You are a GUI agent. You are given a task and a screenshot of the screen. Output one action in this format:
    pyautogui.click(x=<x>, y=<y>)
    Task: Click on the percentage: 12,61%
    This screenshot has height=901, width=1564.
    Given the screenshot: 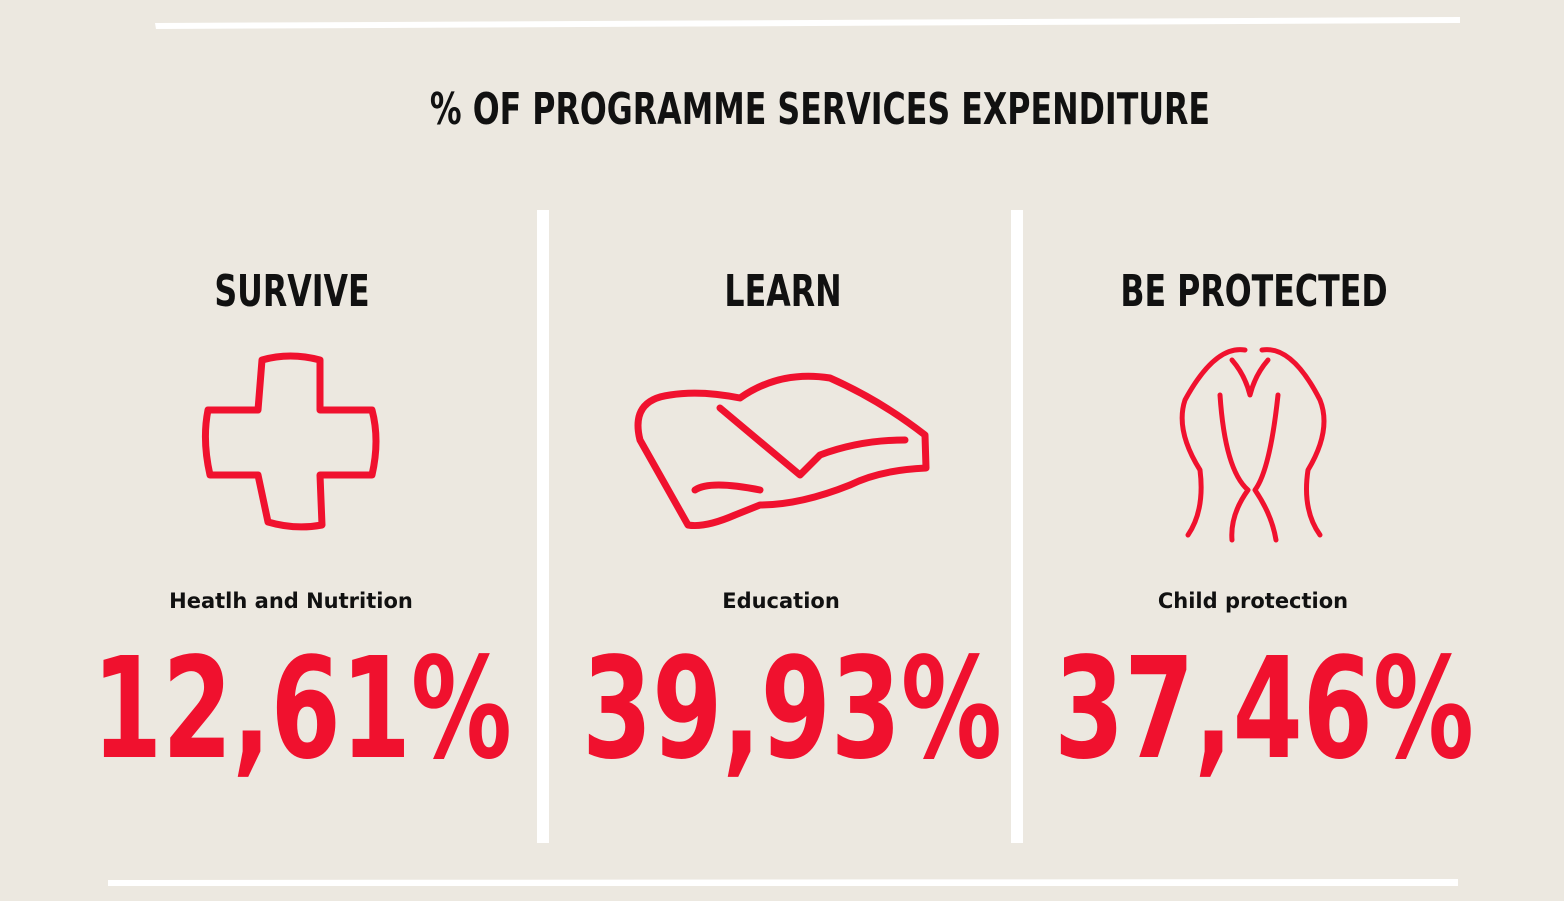 What is the action you would take?
    pyautogui.click(x=302, y=708)
    